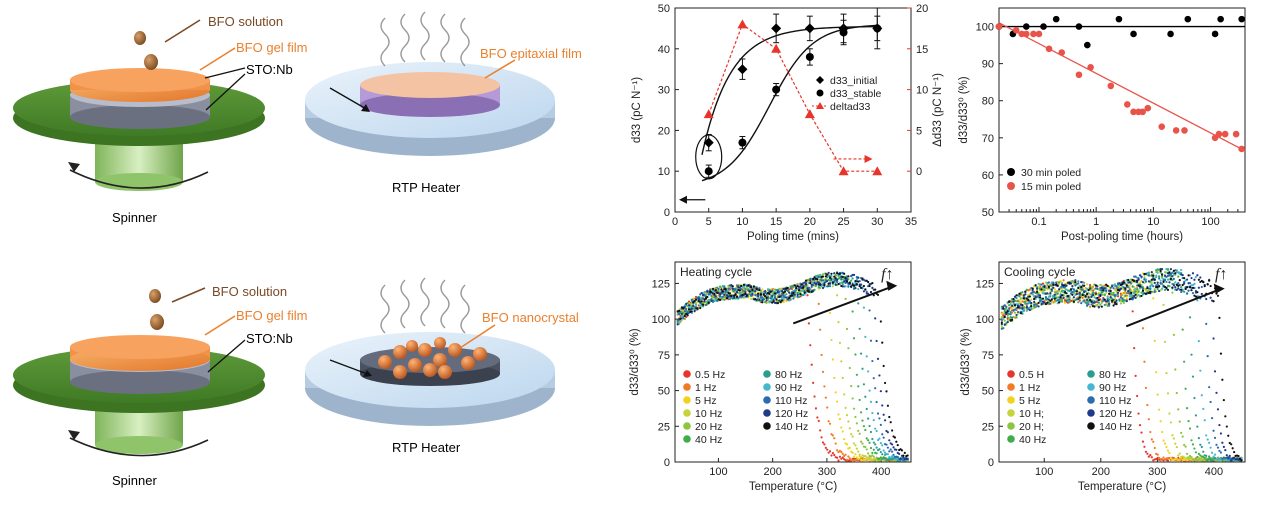  What do you see at coordinates (710, 375) in the screenshot?
I see `legend-label: 0.5 Hz` at bounding box center [710, 375].